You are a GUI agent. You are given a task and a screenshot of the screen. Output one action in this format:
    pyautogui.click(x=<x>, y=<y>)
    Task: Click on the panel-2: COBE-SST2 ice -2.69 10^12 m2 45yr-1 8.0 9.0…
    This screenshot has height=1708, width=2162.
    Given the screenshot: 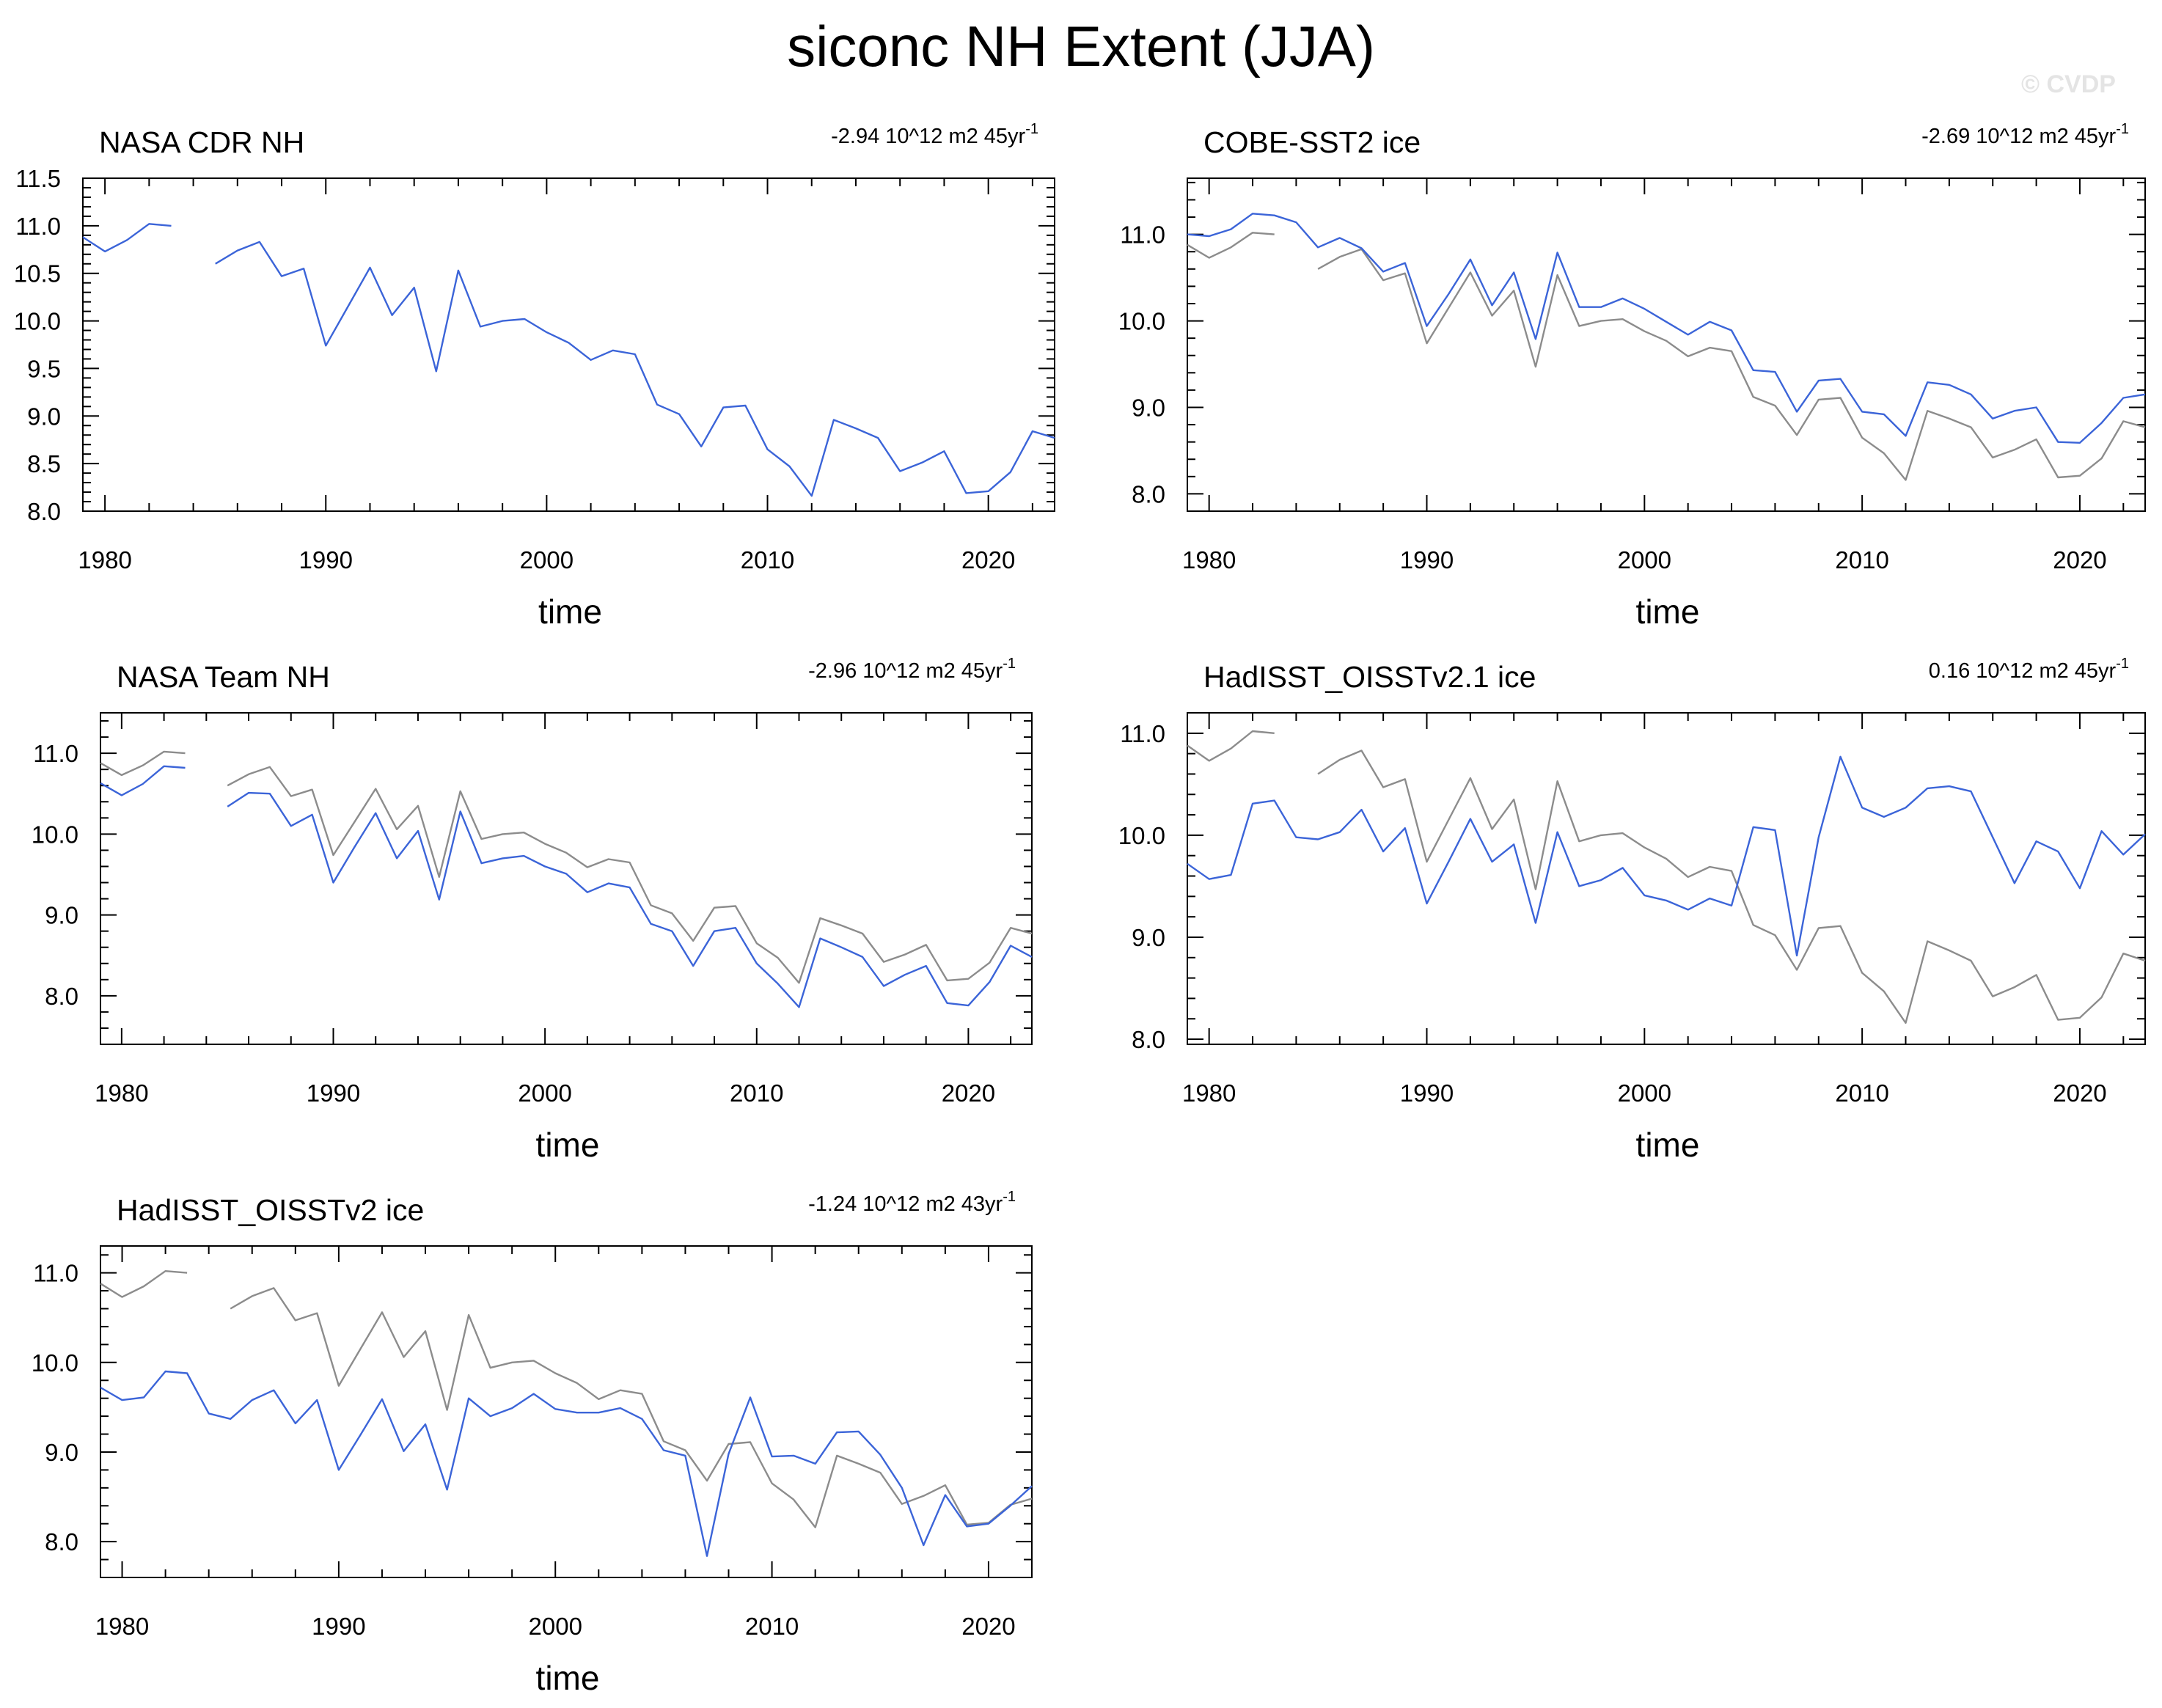 What is the action you would take?
    pyautogui.click(x=1632, y=376)
    